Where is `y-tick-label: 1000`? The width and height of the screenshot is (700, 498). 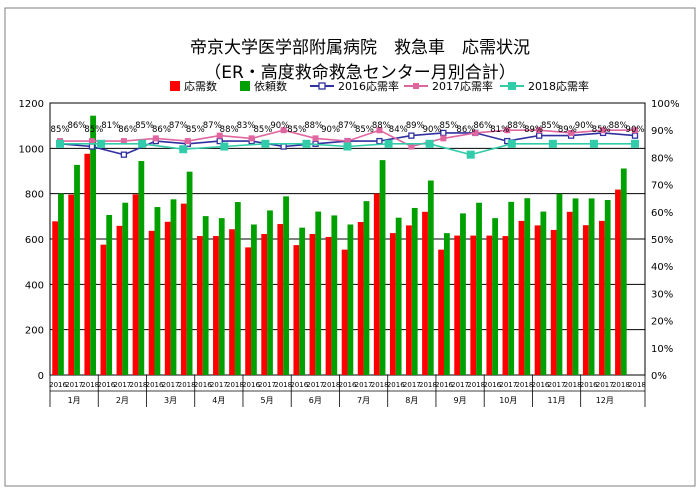
y-tick-label: 1000 is located at coordinates (31, 149).